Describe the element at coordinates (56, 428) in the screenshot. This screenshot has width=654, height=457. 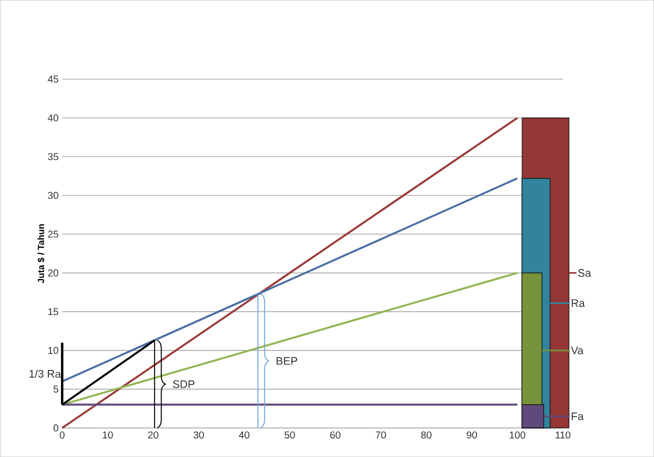
I see `y-tick-label: 0` at that location.